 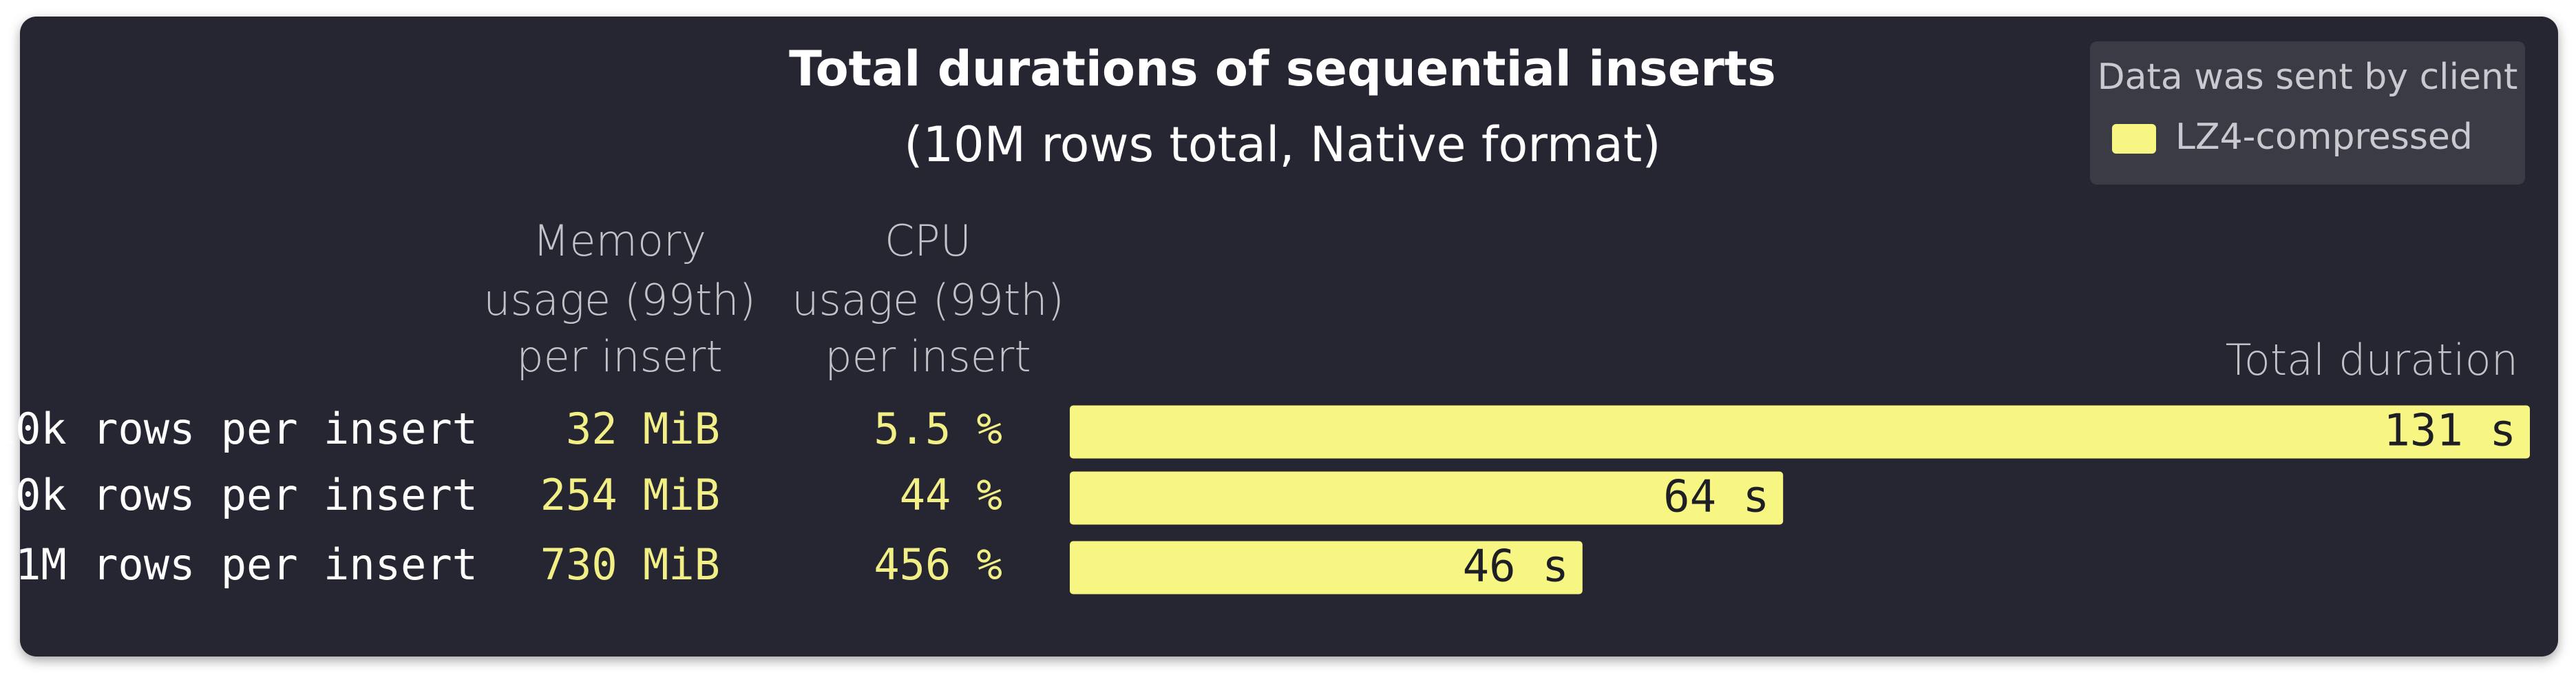 I want to click on column-header: Total duration, so click(x=2372, y=360).